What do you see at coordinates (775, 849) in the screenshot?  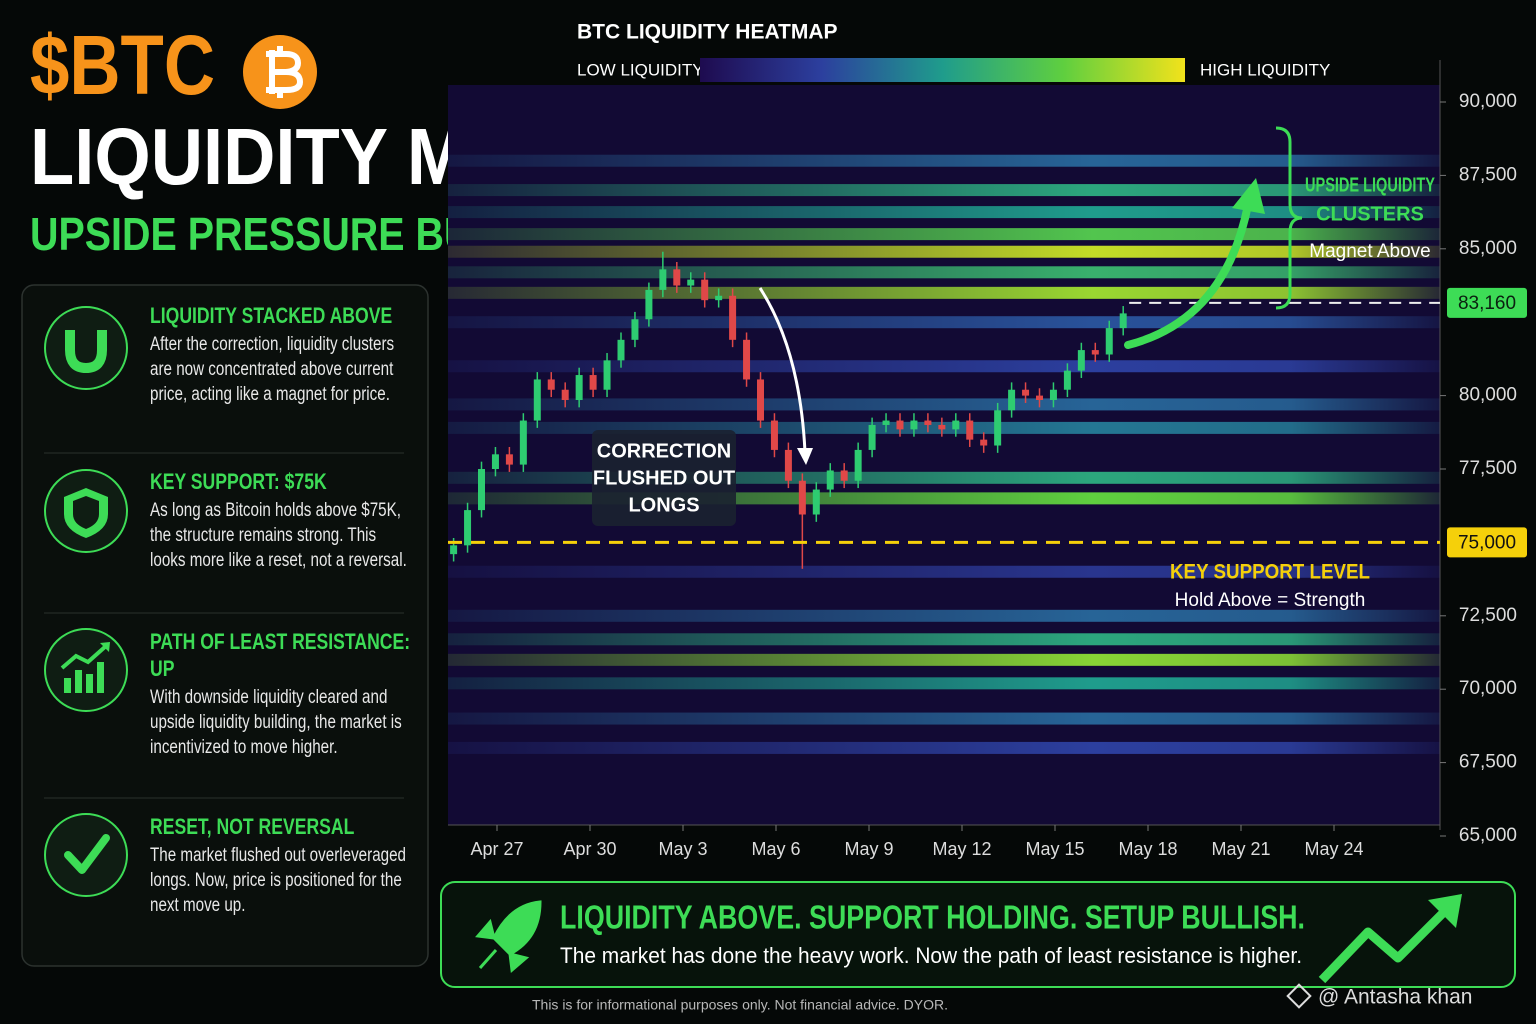 I see `x-tick-label: May 6` at bounding box center [775, 849].